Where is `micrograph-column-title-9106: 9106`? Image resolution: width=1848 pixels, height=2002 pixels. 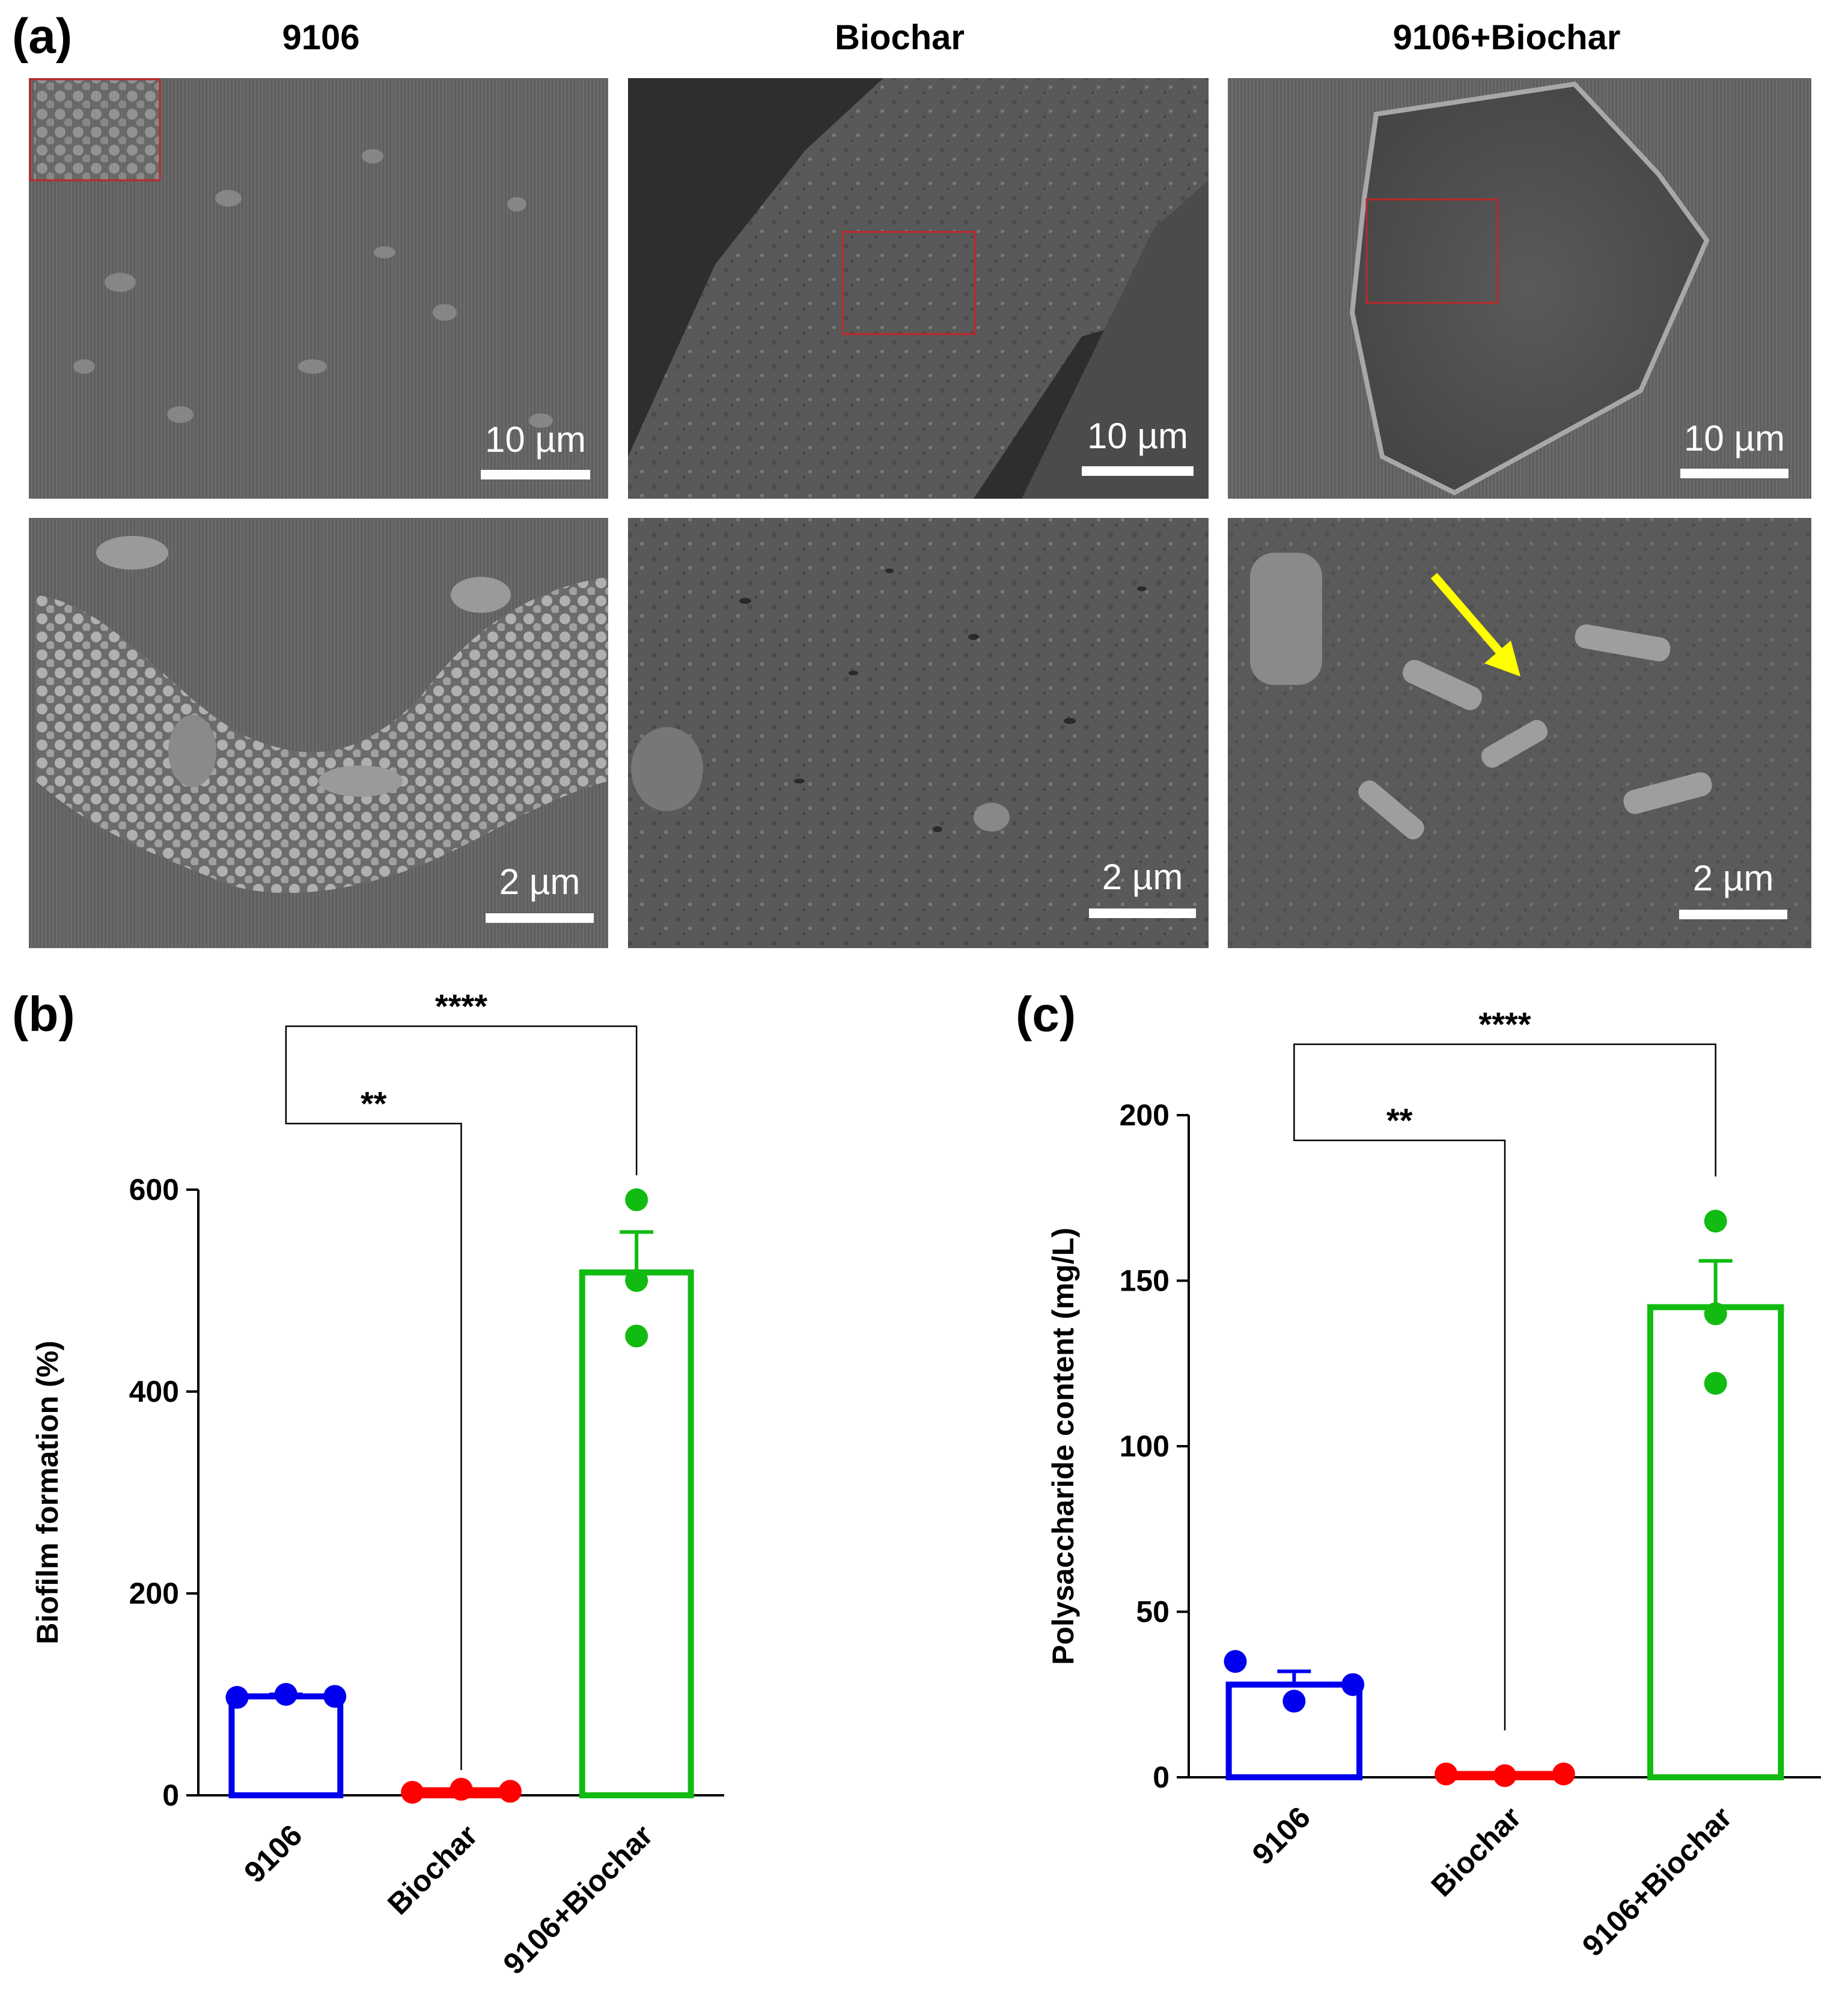 micrograph-column-title-9106: 9106 is located at coordinates (320, 37).